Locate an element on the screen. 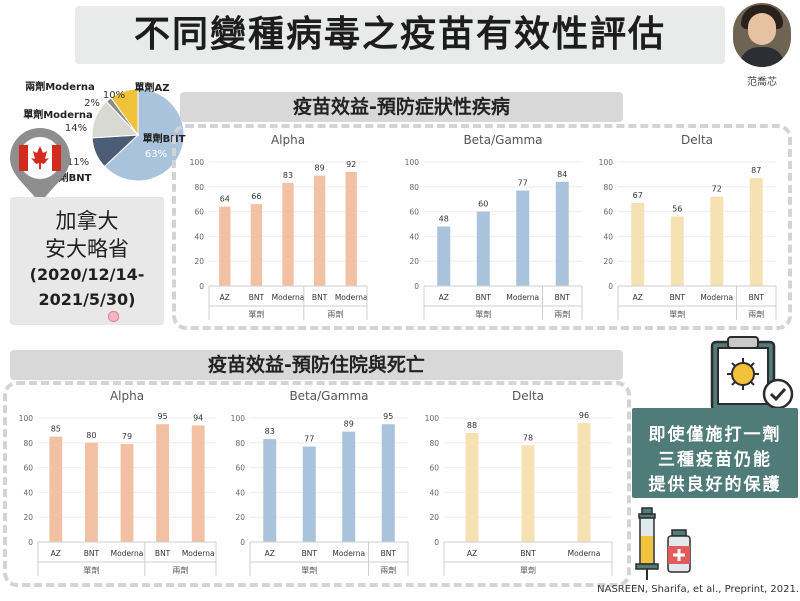  avatar-body is located at coordinates (762, 57).